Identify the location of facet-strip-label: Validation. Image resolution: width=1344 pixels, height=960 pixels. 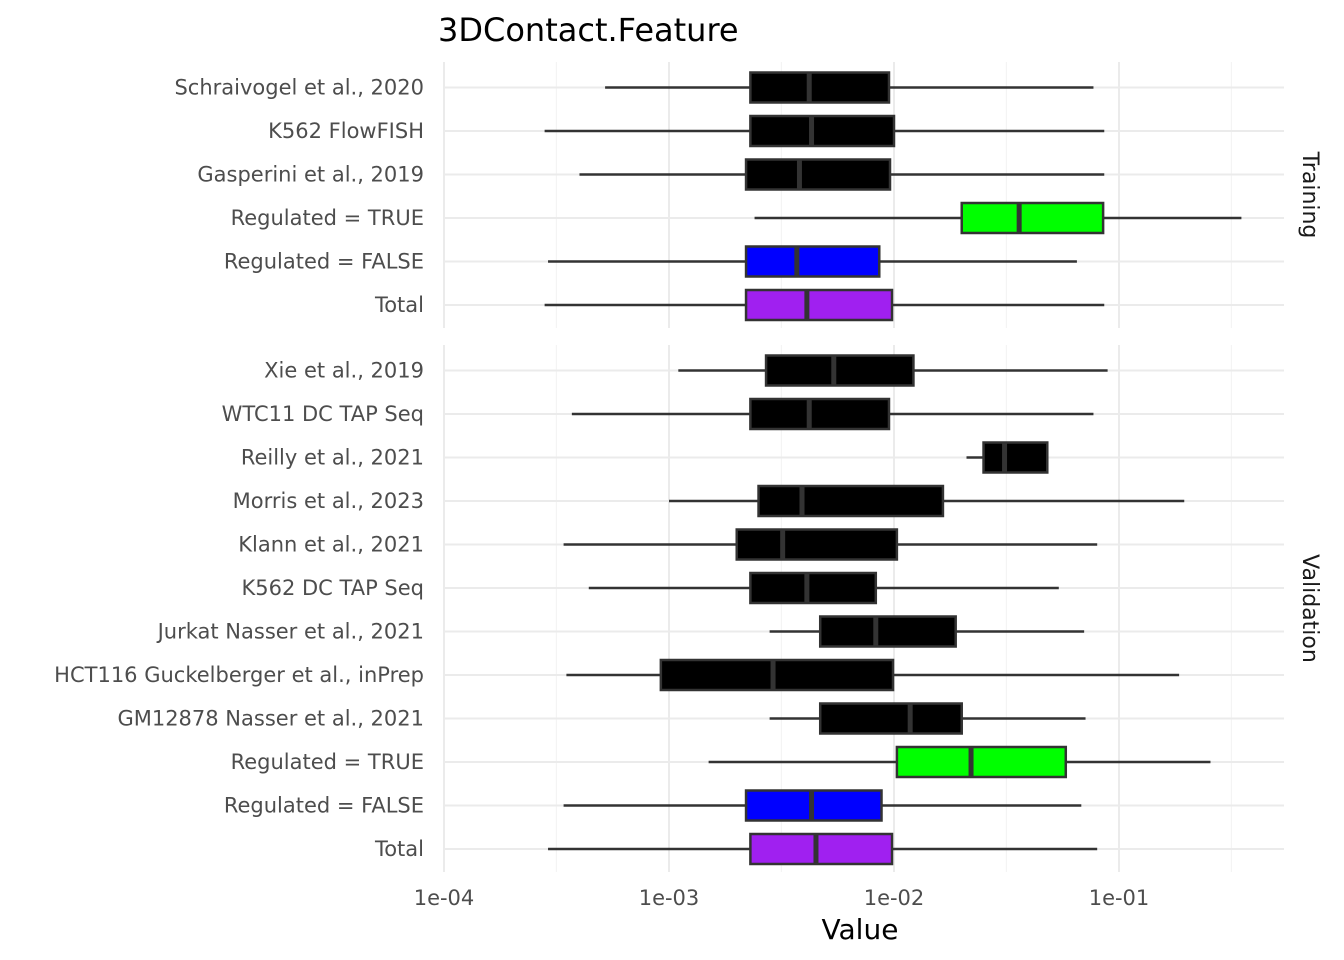
(1309, 608).